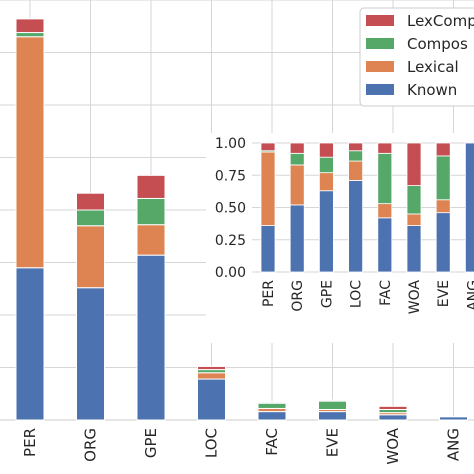 The height and width of the screenshot is (474, 474). What do you see at coordinates (230, 241) in the screenshot?
I see `inset-y-tick-label: 0.25` at bounding box center [230, 241].